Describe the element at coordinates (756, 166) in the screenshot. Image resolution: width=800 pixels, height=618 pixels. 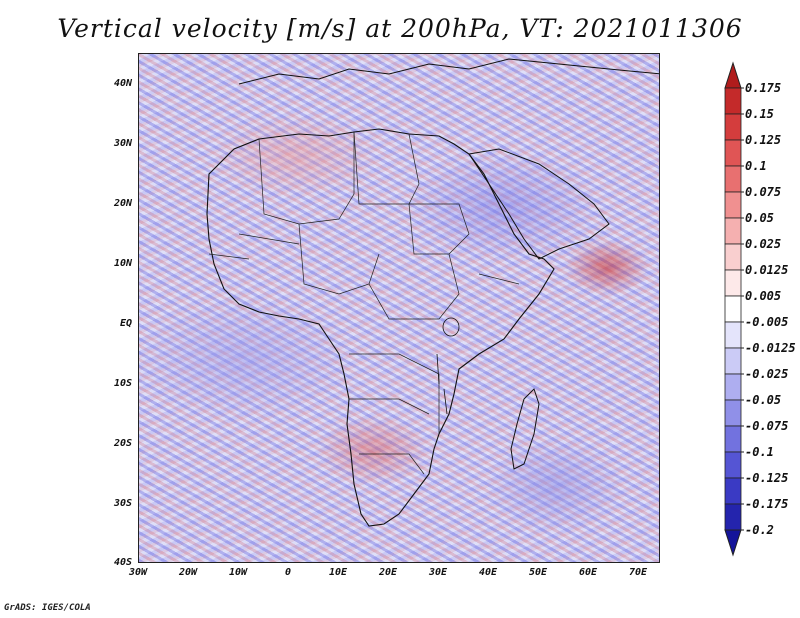
I see `colorbar-label: 0.1` at that location.